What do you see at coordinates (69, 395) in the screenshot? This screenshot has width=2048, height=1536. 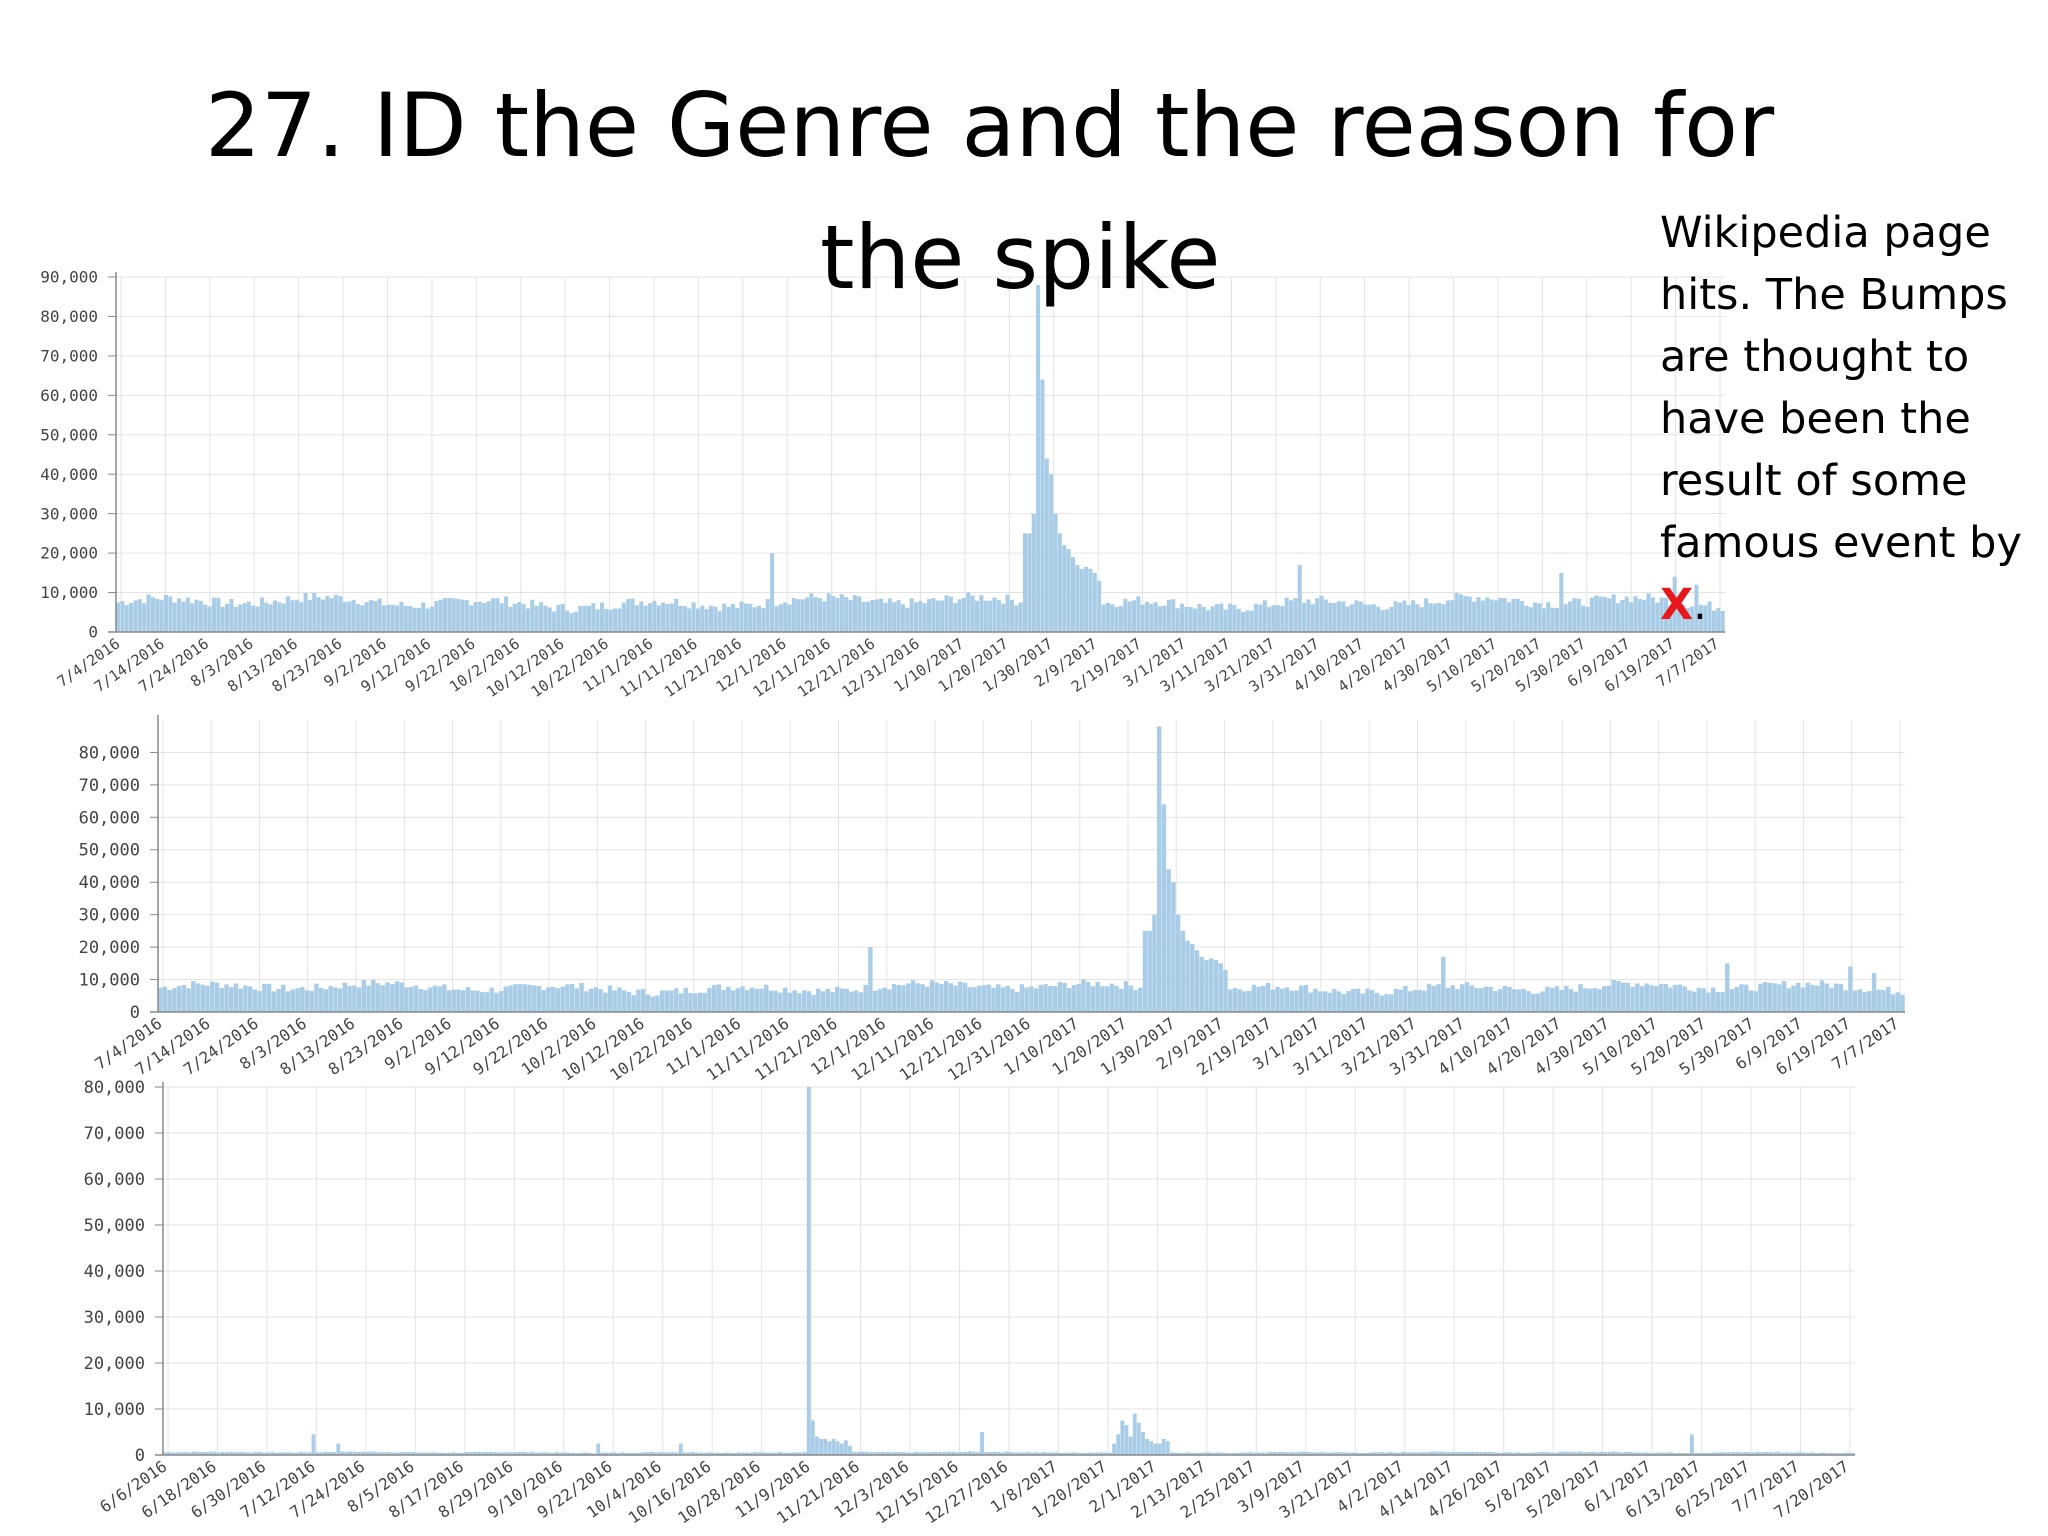 I see `y-tick-label: 60,000` at bounding box center [69, 395].